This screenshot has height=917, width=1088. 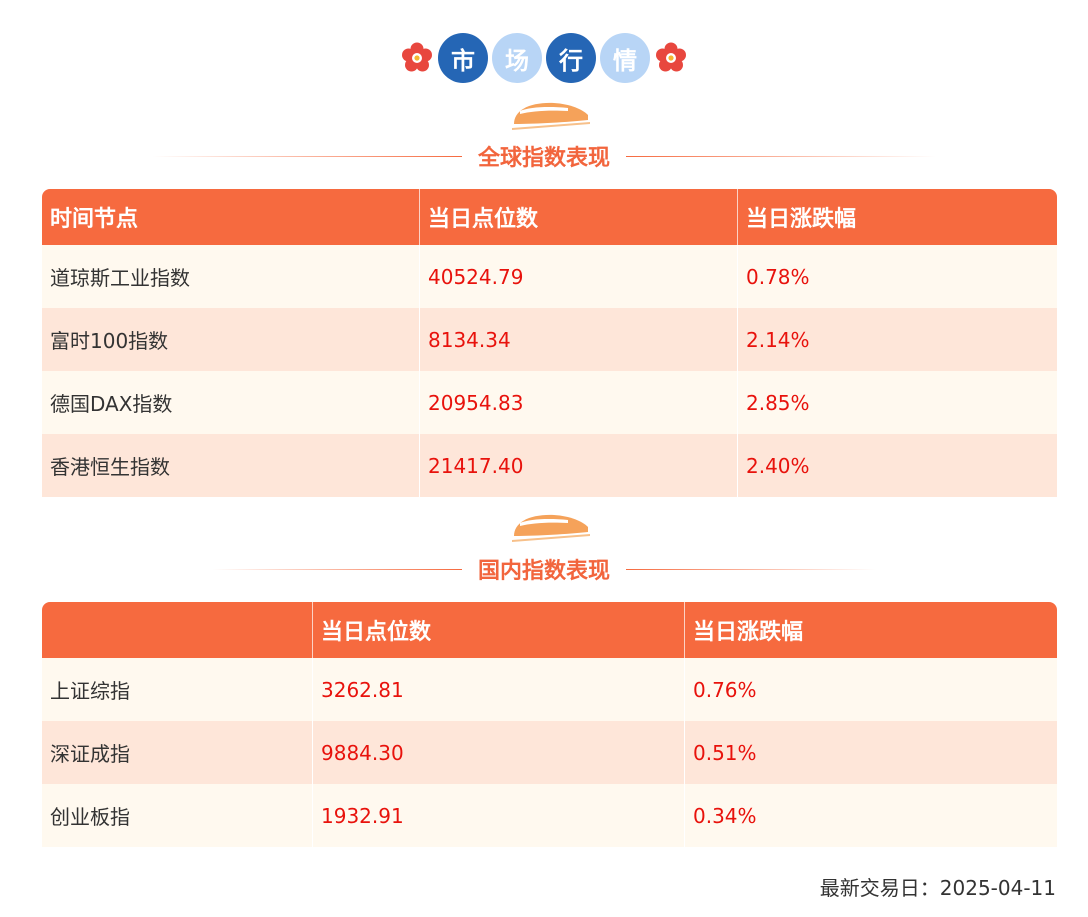 I want to click on global-section-title: 全球指数表现, so click(x=544, y=156).